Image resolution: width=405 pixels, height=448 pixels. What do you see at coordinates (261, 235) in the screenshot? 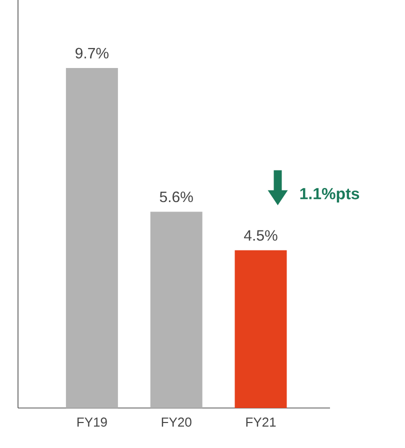
I see `data-label: 4.5%` at bounding box center [261, 235].